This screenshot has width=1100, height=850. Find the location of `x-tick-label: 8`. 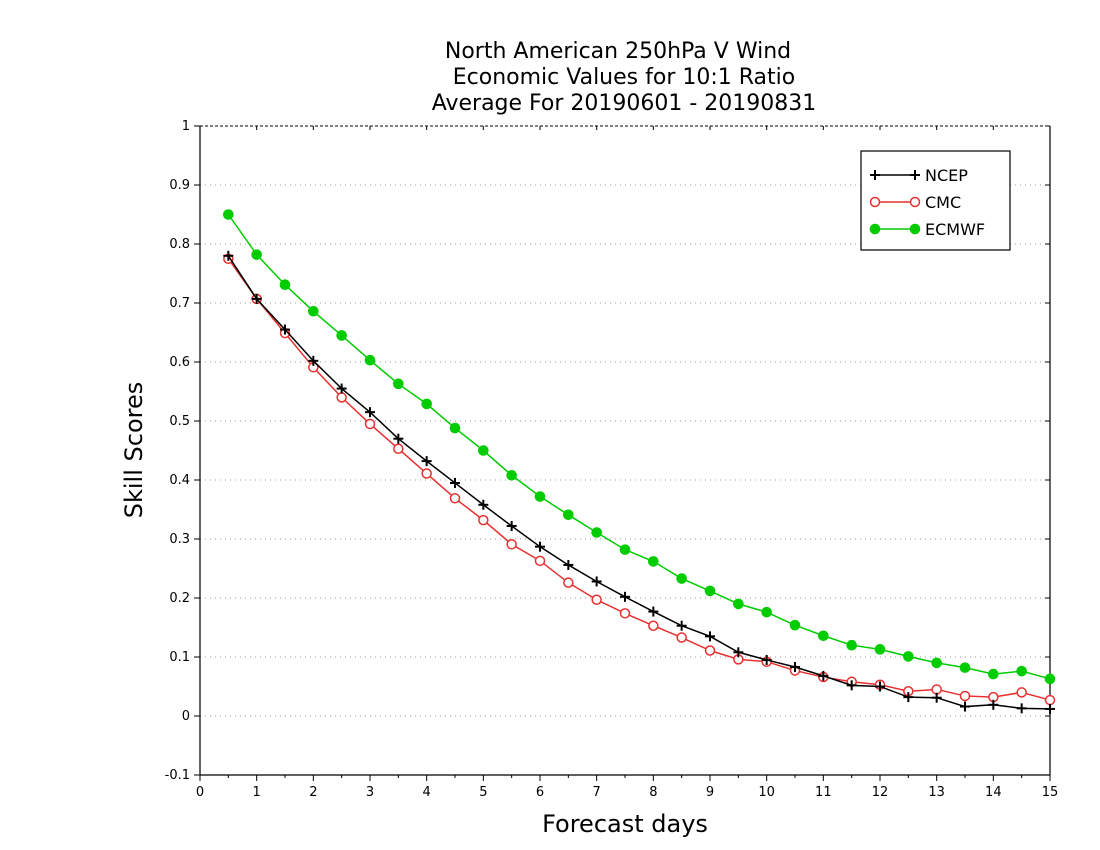

x-tick-label: 8 is located at coordinates (653, 792).